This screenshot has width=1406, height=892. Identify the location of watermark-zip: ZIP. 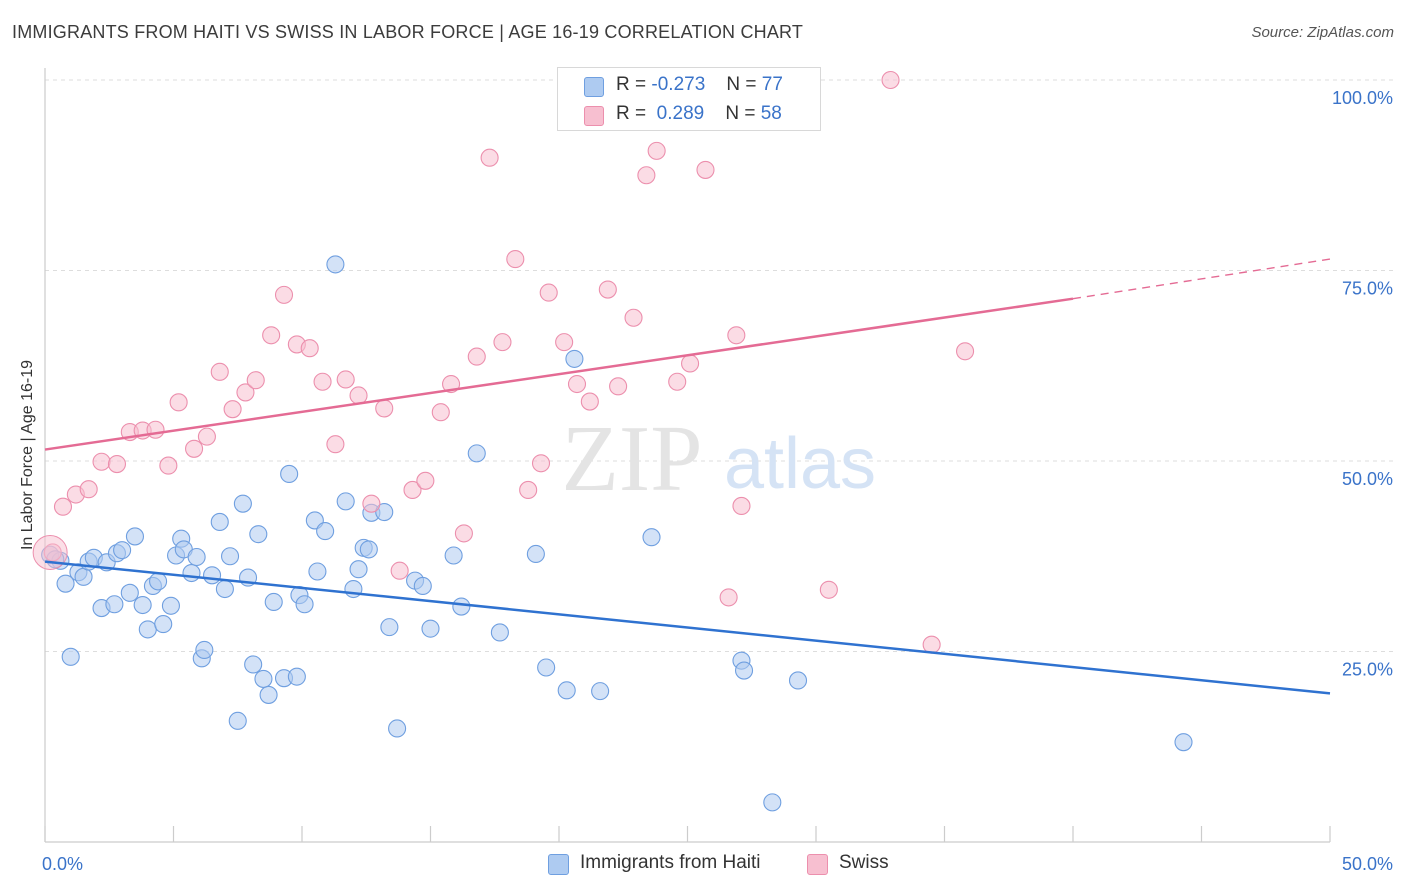
(632, 459).